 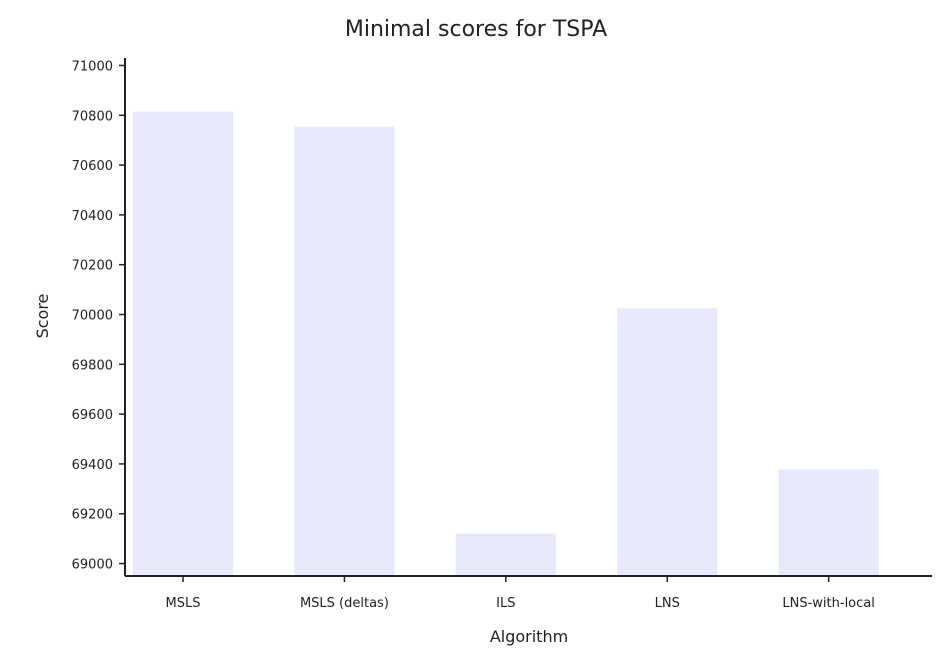 I want to click on y-tick-label: 69800, so click(x=92, y=365).